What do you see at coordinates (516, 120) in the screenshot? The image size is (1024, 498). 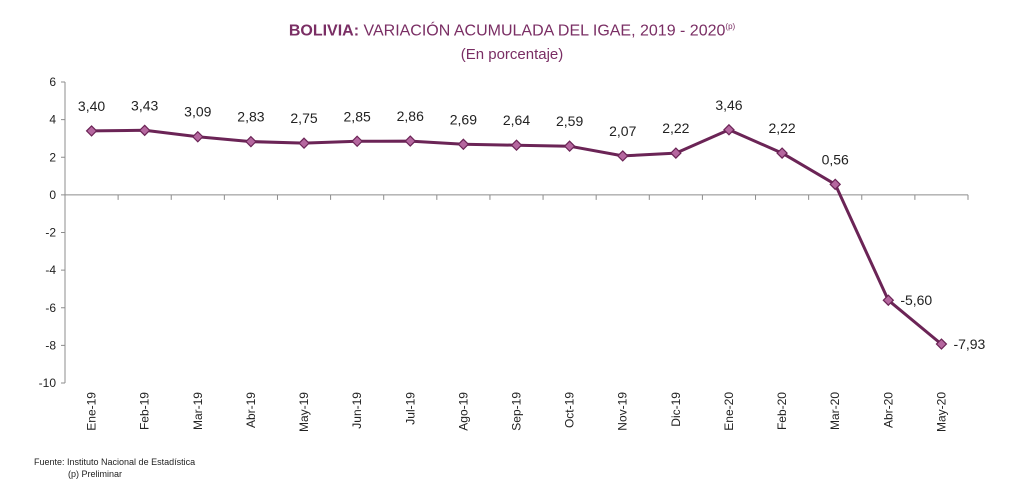 I see `data-label: 2,64` at bounding box center [516, 120].